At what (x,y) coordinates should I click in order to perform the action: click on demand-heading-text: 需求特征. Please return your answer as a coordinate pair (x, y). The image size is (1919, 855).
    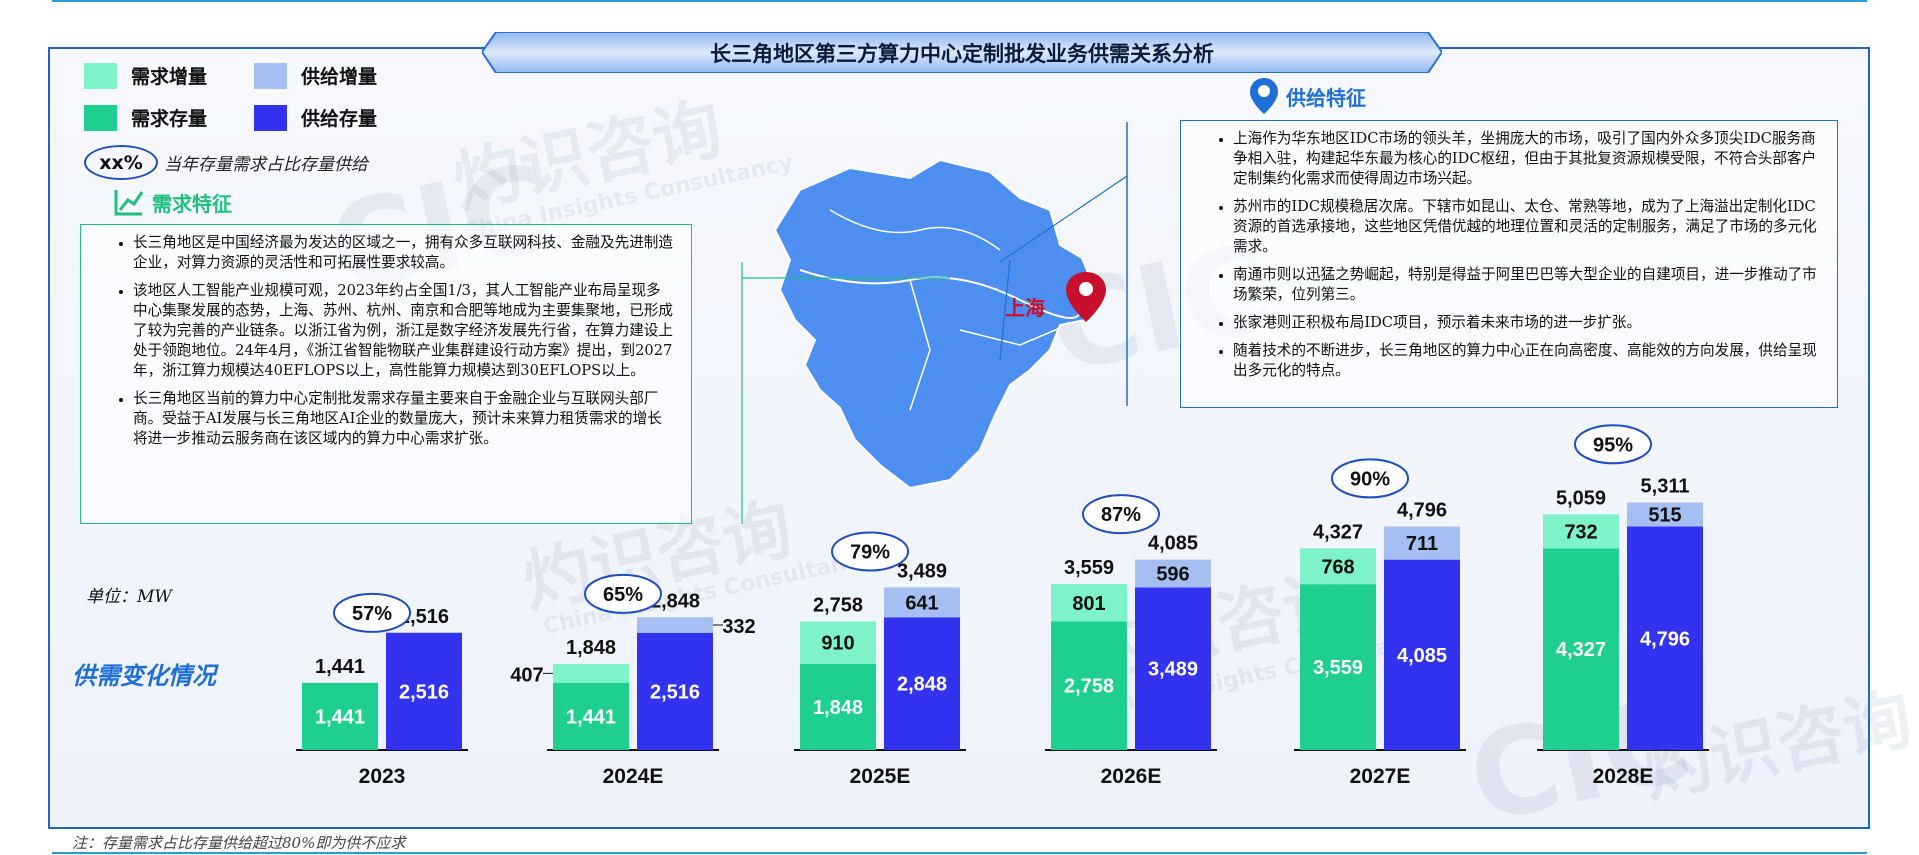
    Looking at the image, I should click on (192, 203).